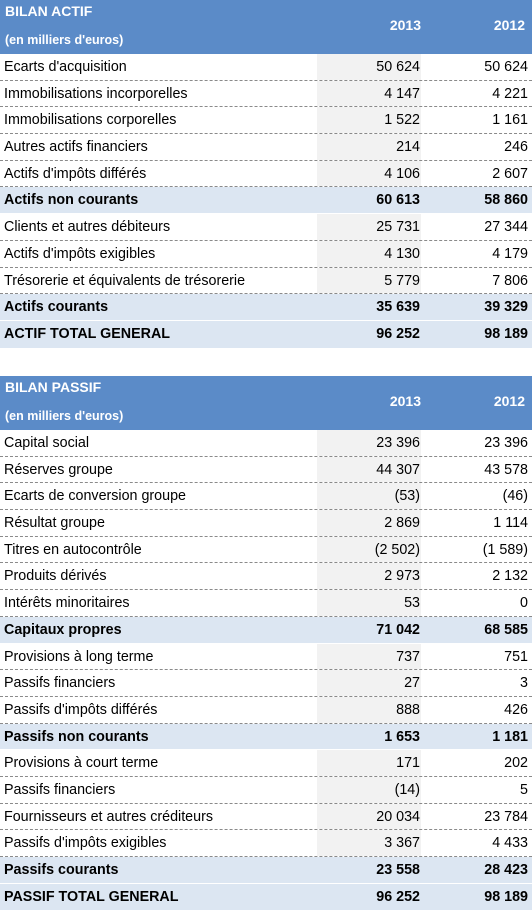  Describe the element at coordinates (369, 280) in the screenshot. I see `cell-2013-bg: 5 779` at that location.